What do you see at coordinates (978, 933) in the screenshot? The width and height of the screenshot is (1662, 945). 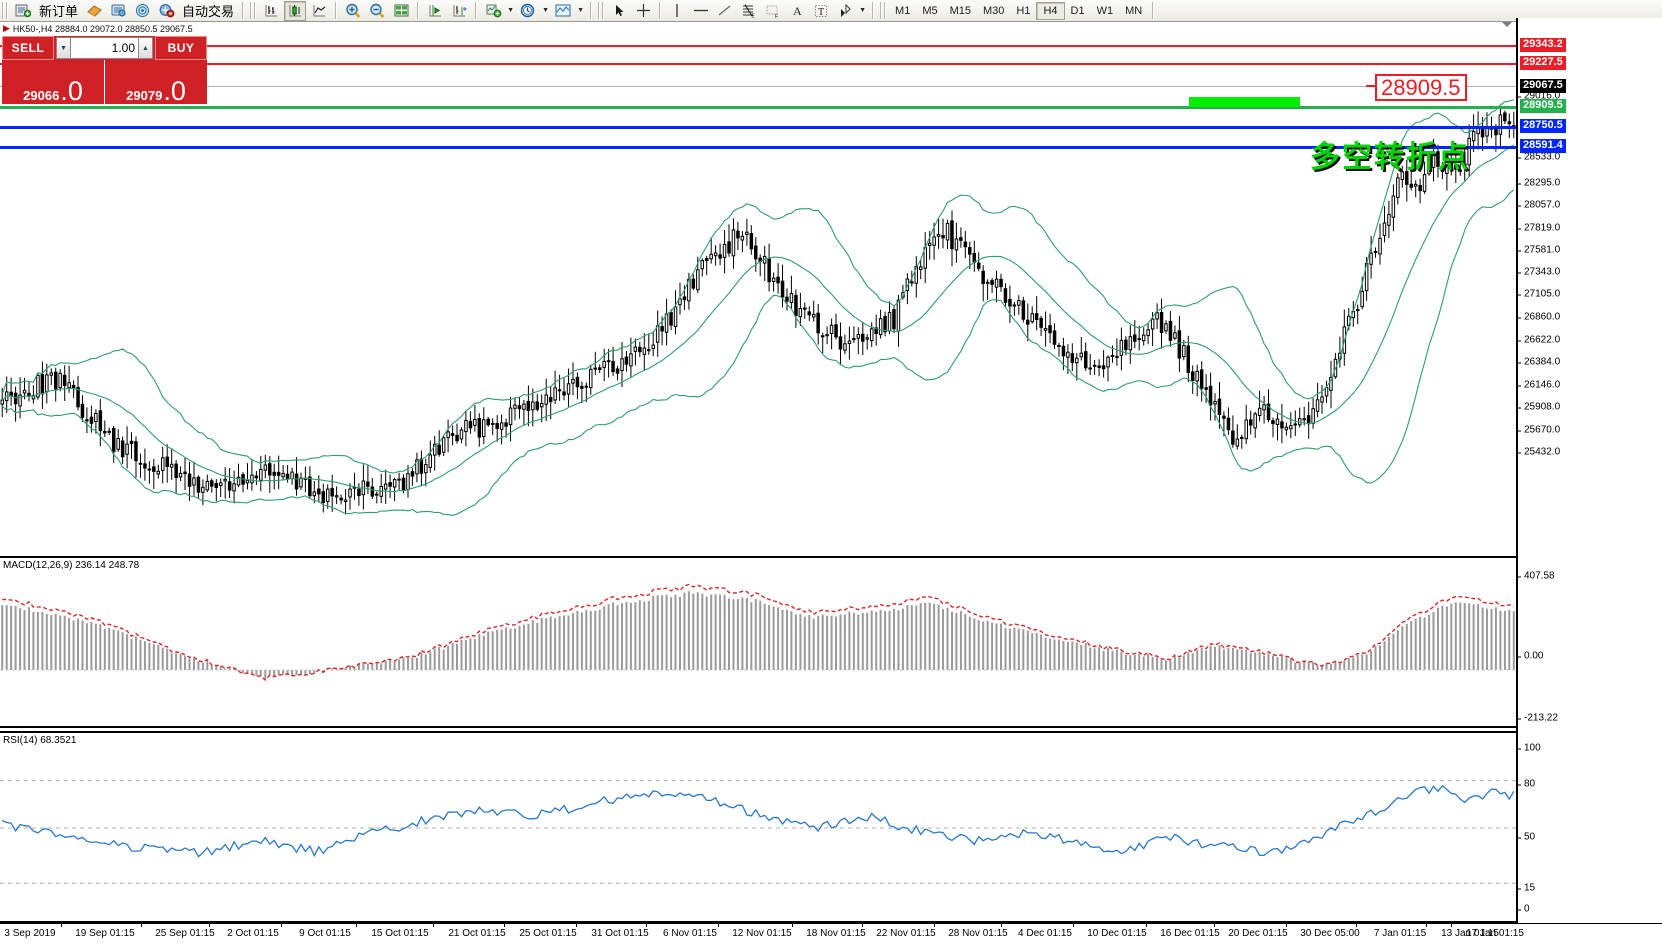 I see `time-tick-label: 28 Nov 01:15` at bounding box center [978, 933].